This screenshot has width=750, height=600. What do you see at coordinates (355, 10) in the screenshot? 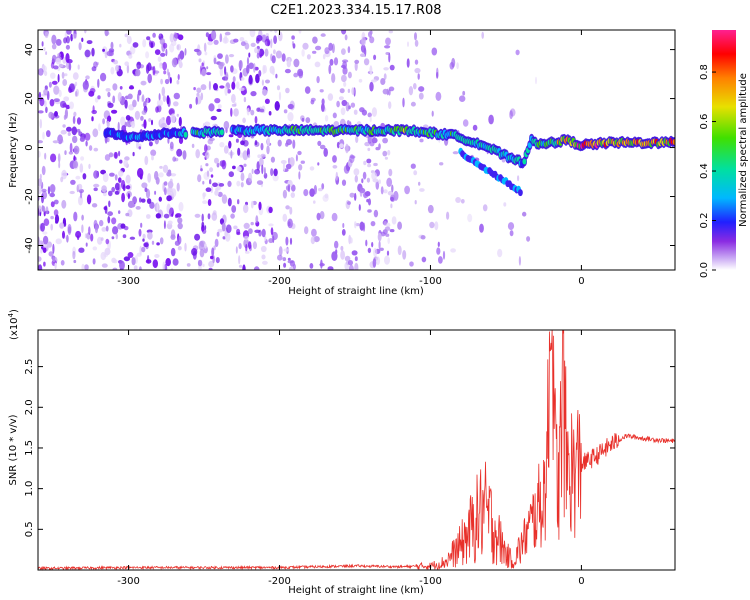
I see `figure-title: C2E1.2023.334.15.17.R08` at bounding box center [355, 10].